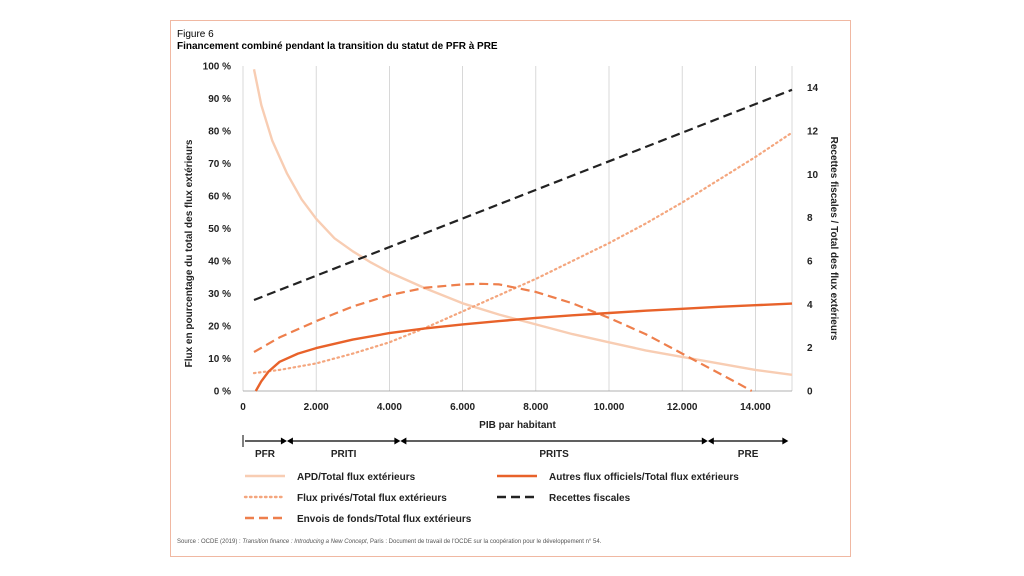 The width and height of the screenshot is (1024, 576). Describe the element at coordinates (810, 392) in the screenshot. I see `y2-tick-label: 0` at that location.